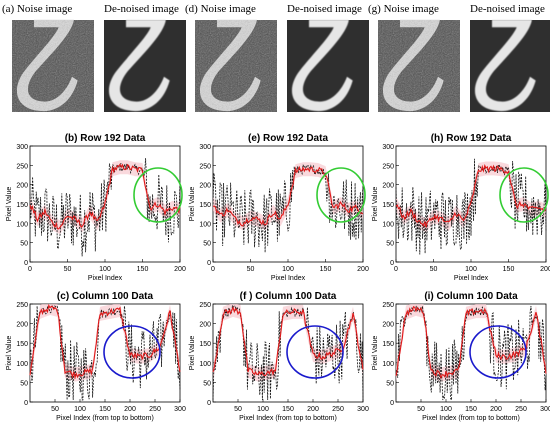 The width and height of the screenshot is (550, 429). What do you see at coordinates (288, 296) in the screenshot?
I see `col-plot-title: (f ) Column 100 Data` at bounding box center [288, 296].